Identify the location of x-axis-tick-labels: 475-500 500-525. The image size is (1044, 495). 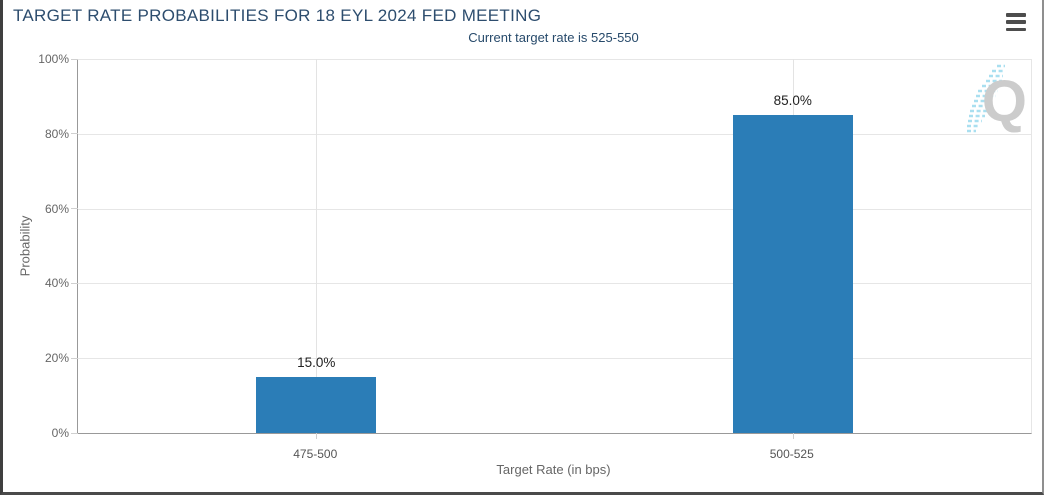
(553, 451).